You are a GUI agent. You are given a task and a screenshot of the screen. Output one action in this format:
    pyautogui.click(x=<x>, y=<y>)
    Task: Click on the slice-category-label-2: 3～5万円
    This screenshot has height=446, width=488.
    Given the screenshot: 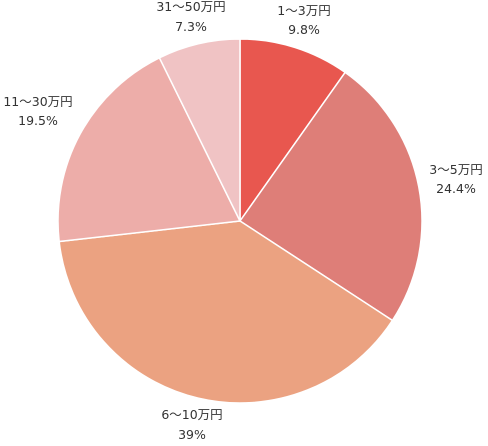 What is the action you would take?
    pyautogui.click(x=455, y=169)
    